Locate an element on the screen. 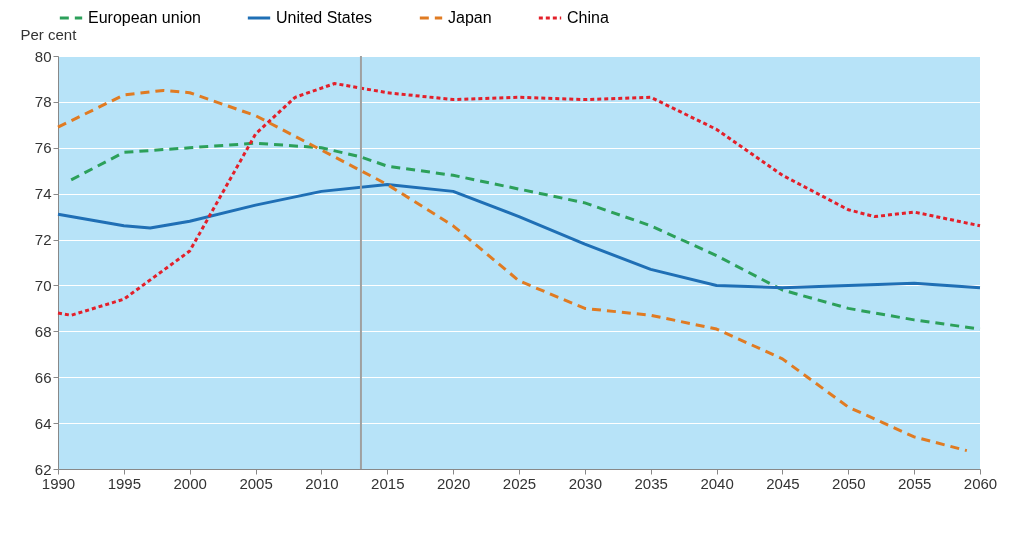 Image resolution: width=1015 pixels, height=540 pixels. y-tick-label: 76 is located at coordinates (43, 148).